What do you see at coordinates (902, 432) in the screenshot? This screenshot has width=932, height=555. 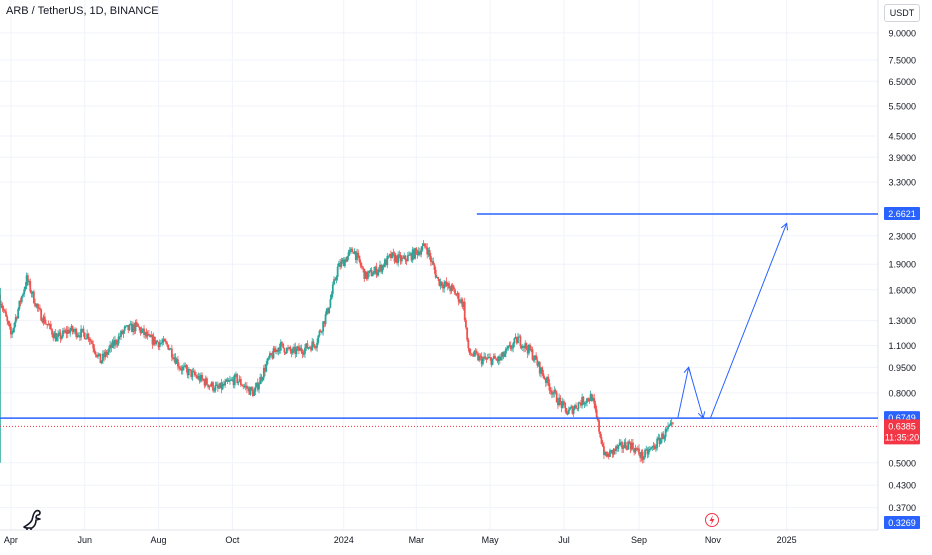 I see `current-price-tag-bg` at bounding box center [902, 432].